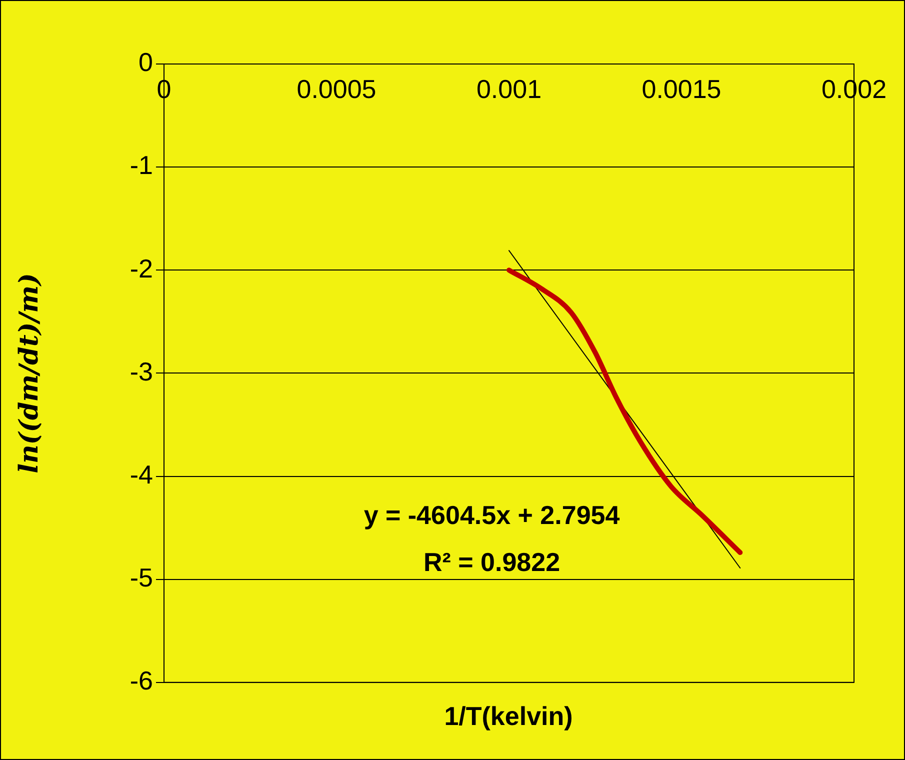  I want to click on x-axis-title: 1/T(kelvin), so click(508, 716).